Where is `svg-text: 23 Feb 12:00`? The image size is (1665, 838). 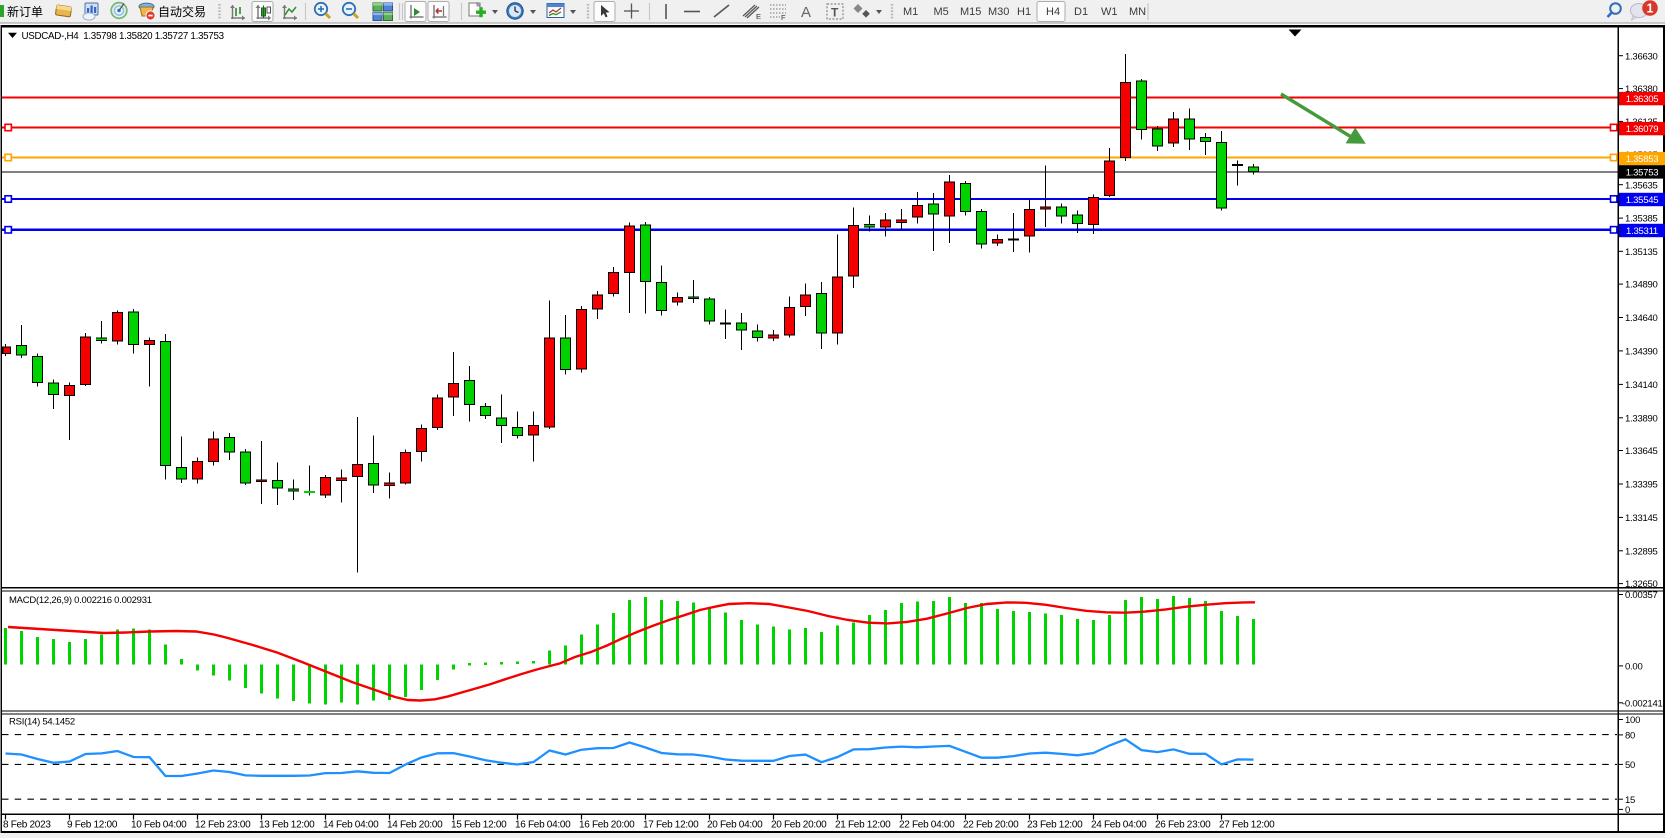
svg-text: 23 Feb 12:00 is located at coordinates (1055, 825).